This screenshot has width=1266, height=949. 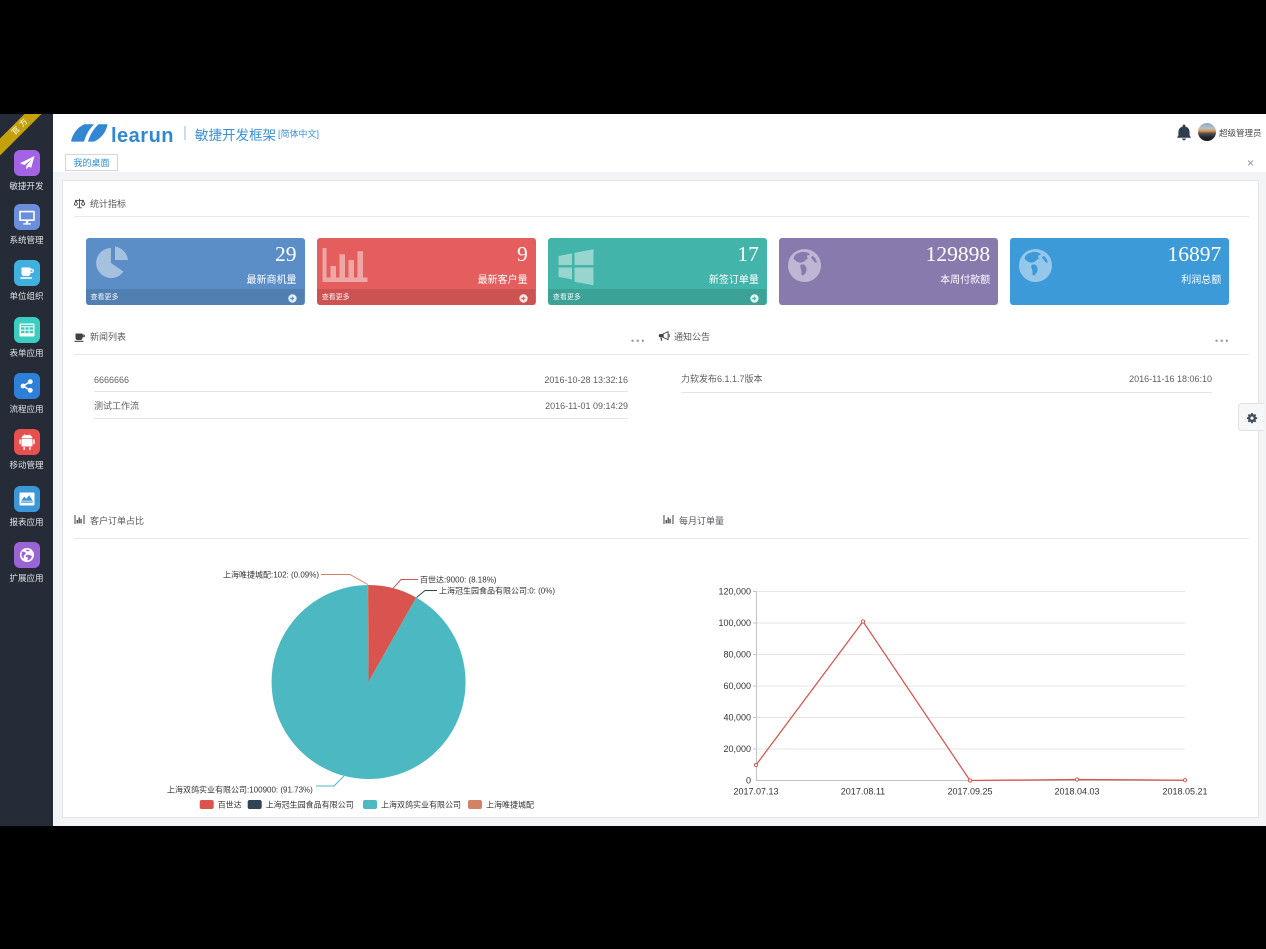 What do you see at coordinates (230, 805) in the screenshot?
I see `svg-text: 百世达` at bounding box center [230, 805].